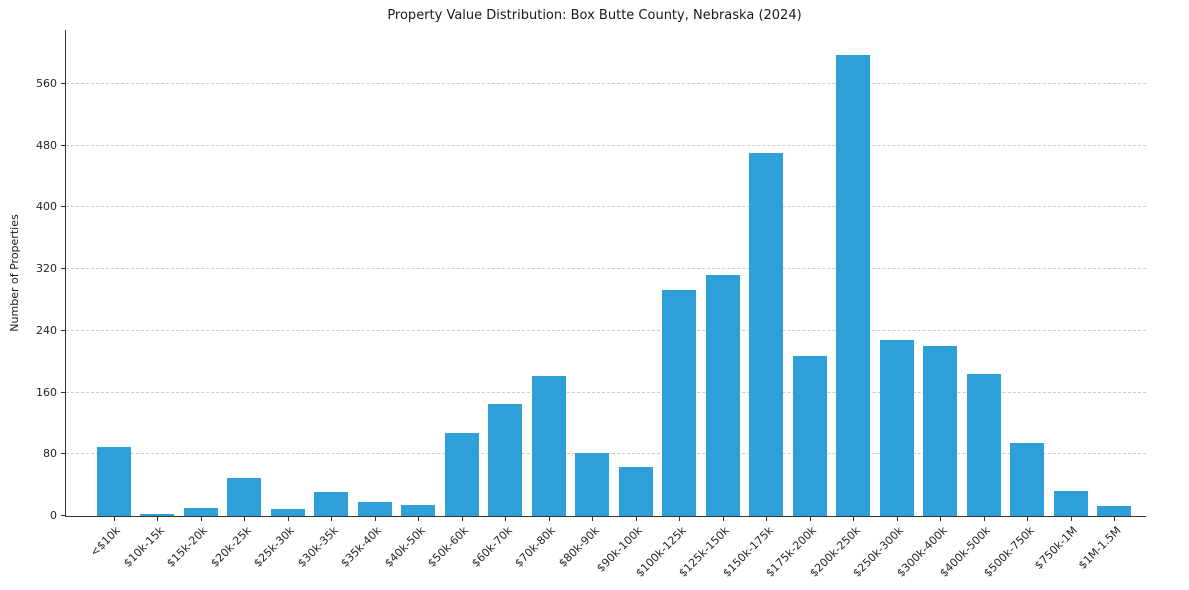 The height and width of the screenshot is (590, 1189). What do you see at coordinates (448, 547) in the screenshot?
I see `x-tick-label: $50k-60k` at bounding box center [448, 547].